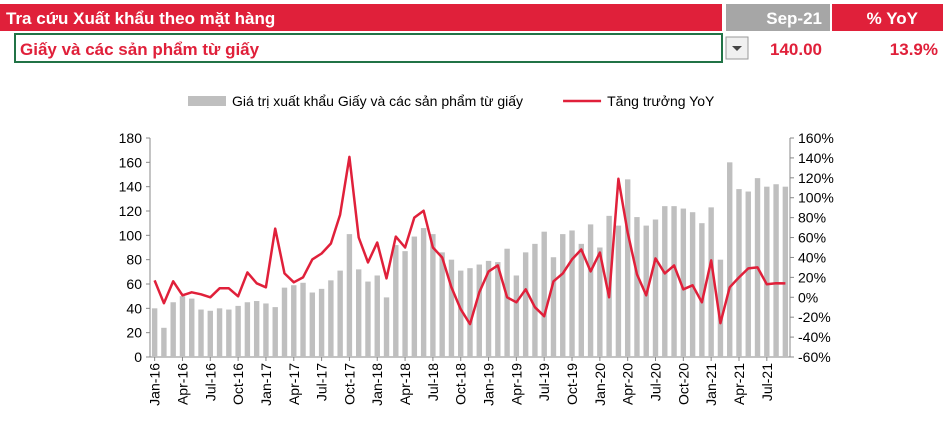 The image size is (943, 437). What do you see at coordinates (377, 384) in the screenshot?
I see `x-tick-label: Jan-18` at bounding box center [377, 384].